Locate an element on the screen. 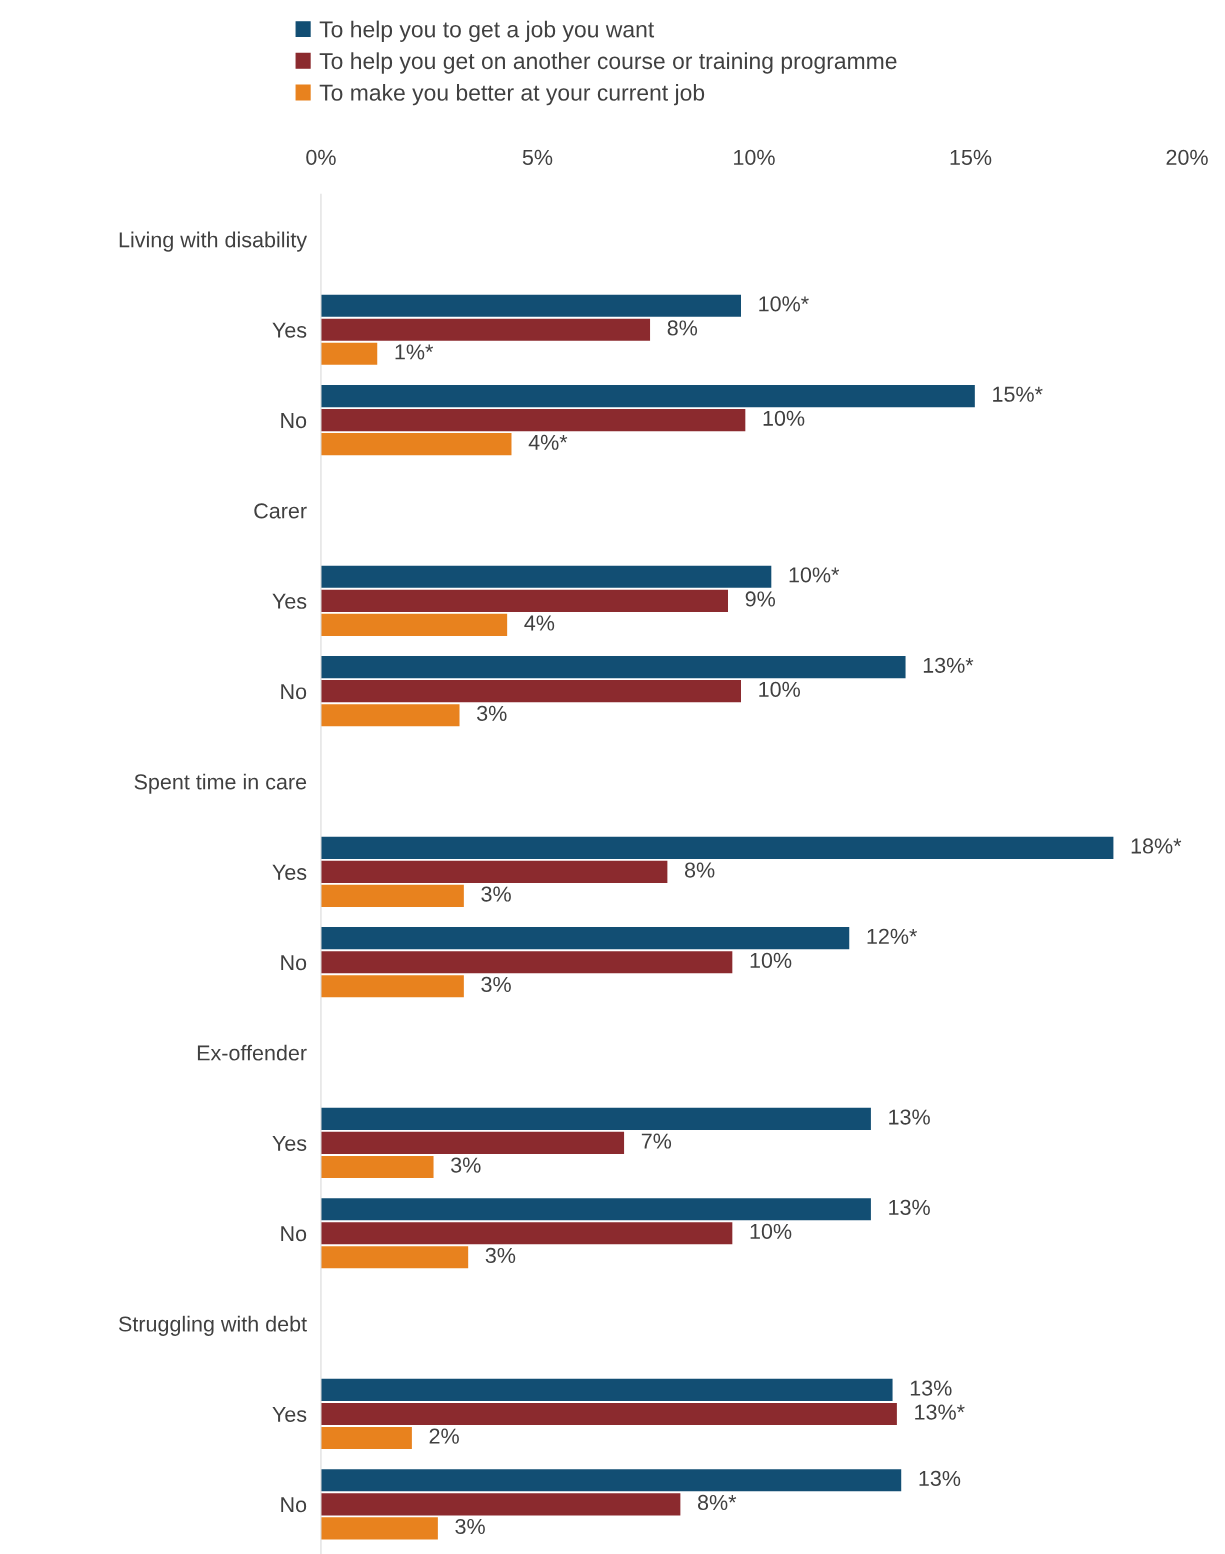 The height and width of the screenshot is (1554, 1225). x-tick-label: 20% is located at coordinates (1187, 157).